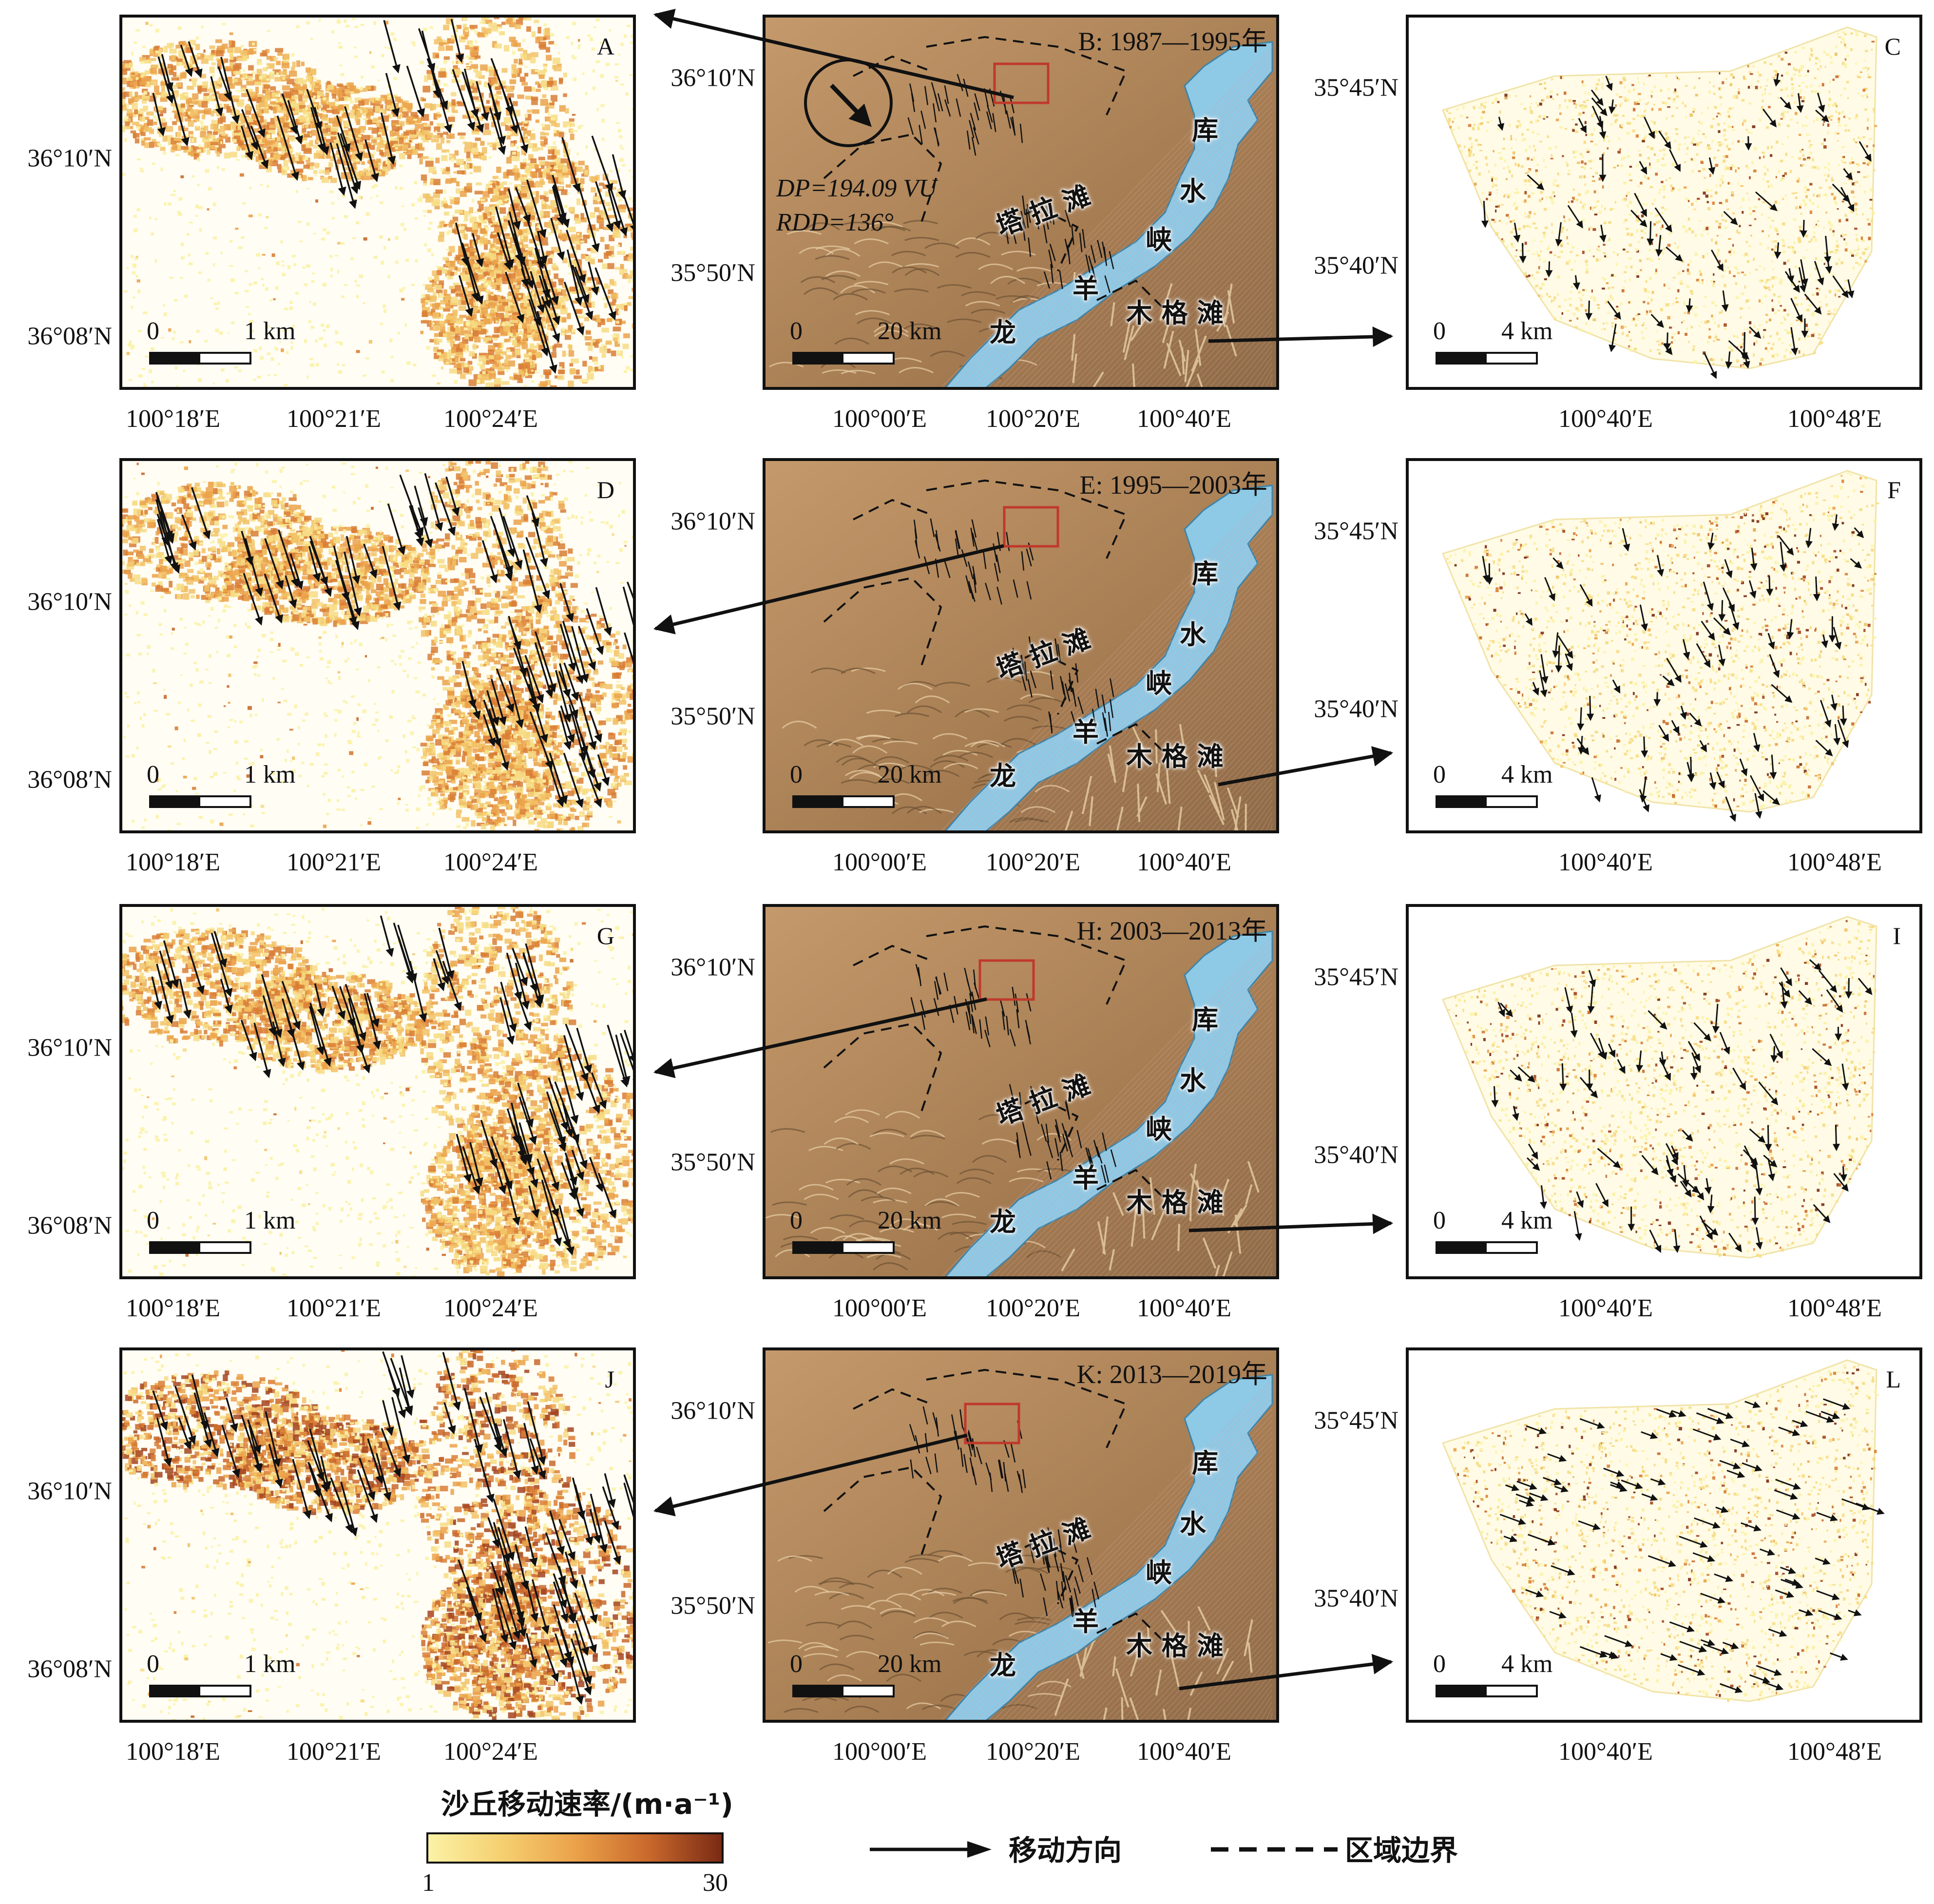 The height and width of the screenshot is (1904, 1934). Describe the element at coordinates (1184, 1309) in the screenshot. I see `region-lon-tick: 100°40′E` at that location.